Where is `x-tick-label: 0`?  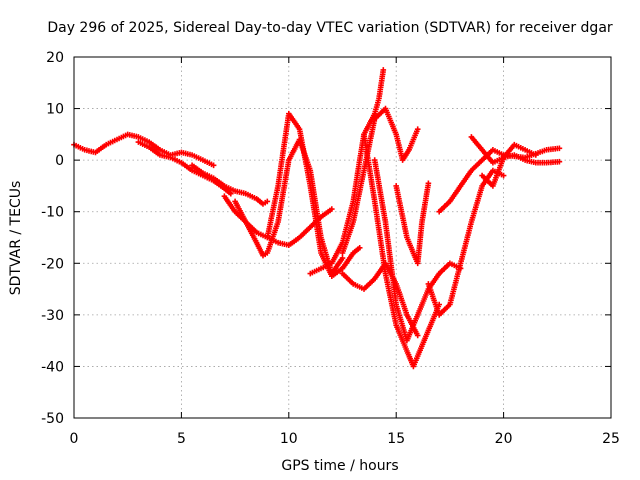
x-tick-label: 0 is located at coordinates (74, 439).